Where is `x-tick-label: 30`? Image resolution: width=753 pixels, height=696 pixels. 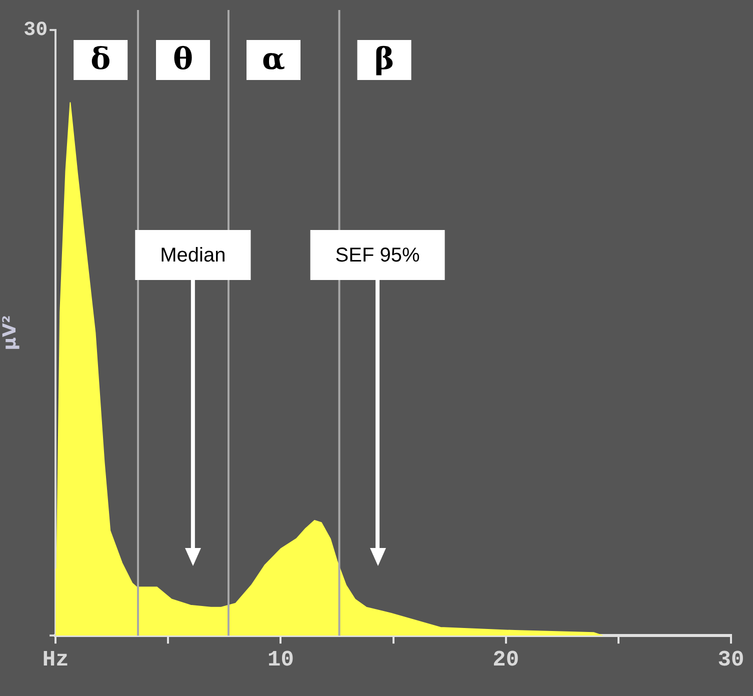
x-tick-label: 30 is located at coordinates (731, 659).